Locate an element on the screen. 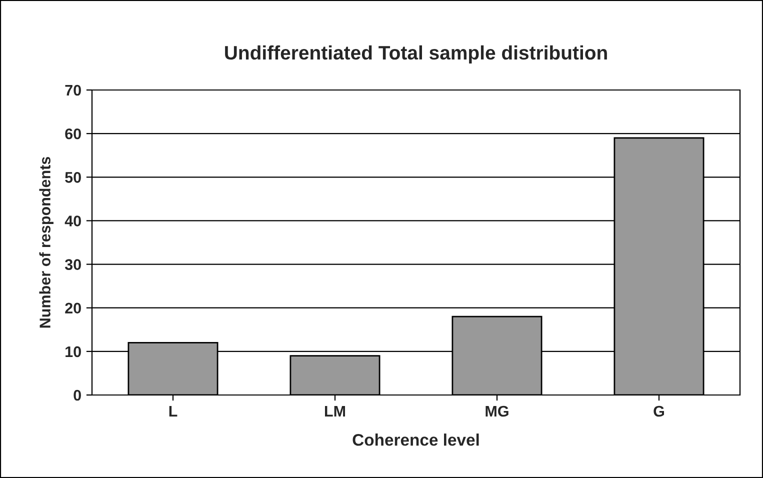 The image size is (763, 478). y-tick-label: 50 is located at coordinates (73, 177).